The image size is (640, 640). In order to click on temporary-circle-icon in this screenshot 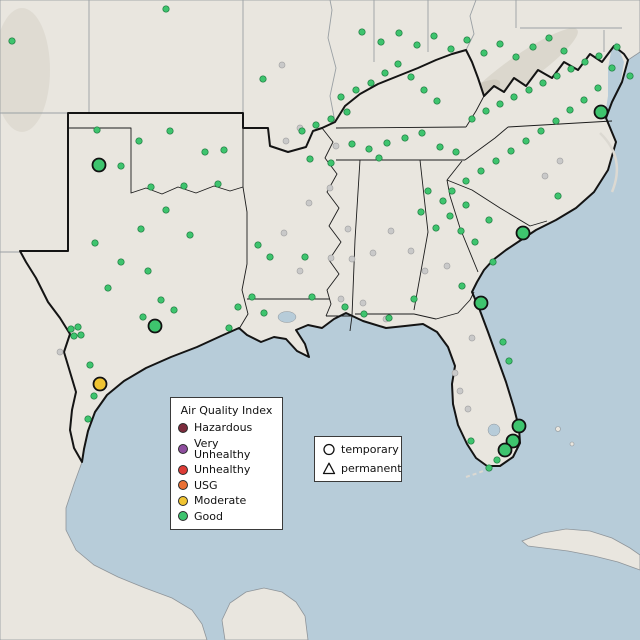, I will do `click(329, 449)`.